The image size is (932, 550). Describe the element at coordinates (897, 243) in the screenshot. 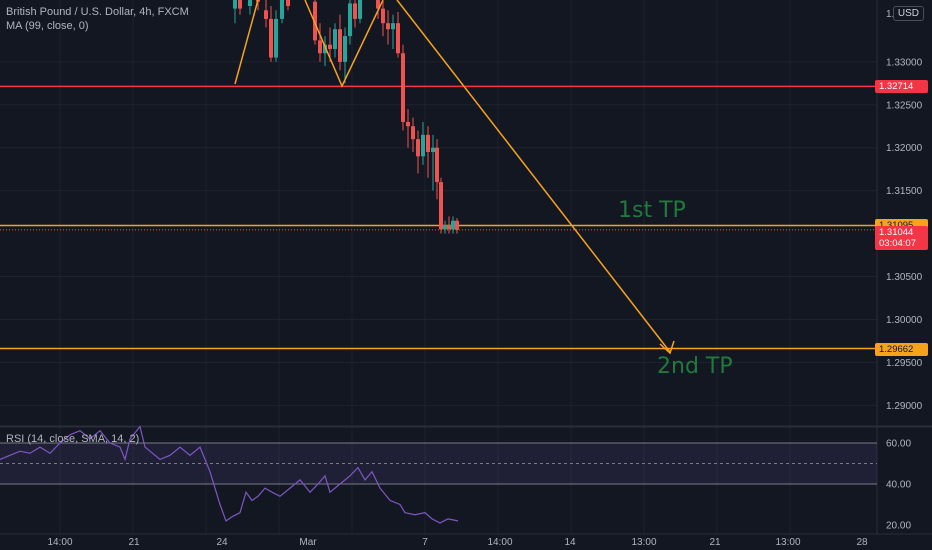

I see `countdown-label: 03:04:07` at that location.